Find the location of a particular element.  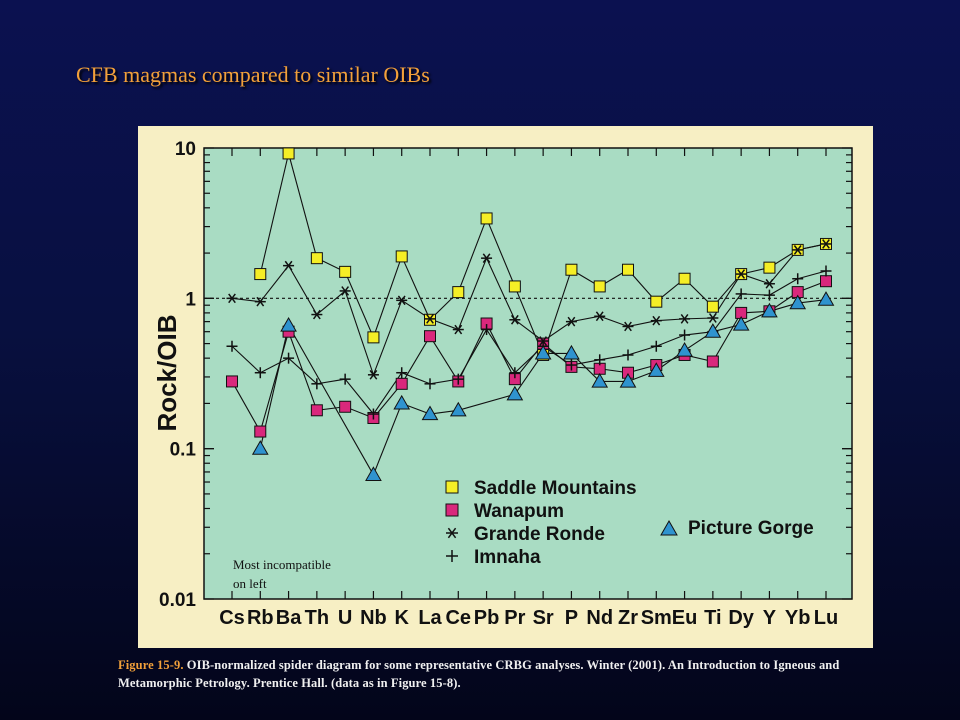

point-picture-gorge-k is located at coordinates (402, 402).